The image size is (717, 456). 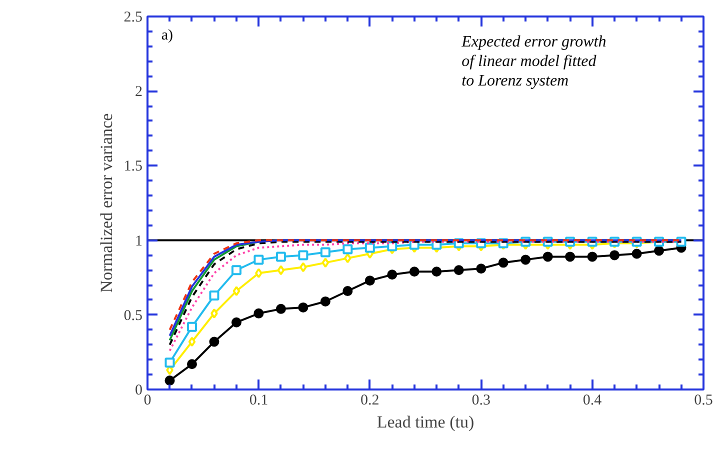 I want to click on y-tick-label: 1, so click(x=138, y=241).